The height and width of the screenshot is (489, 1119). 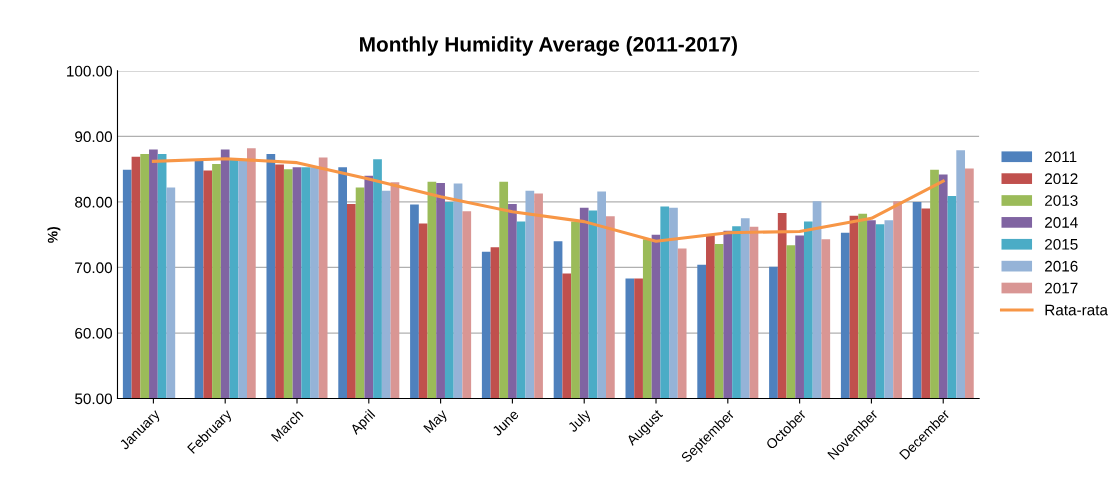 I want to click on legend-label: 2017, so click(x=1061, y=288).